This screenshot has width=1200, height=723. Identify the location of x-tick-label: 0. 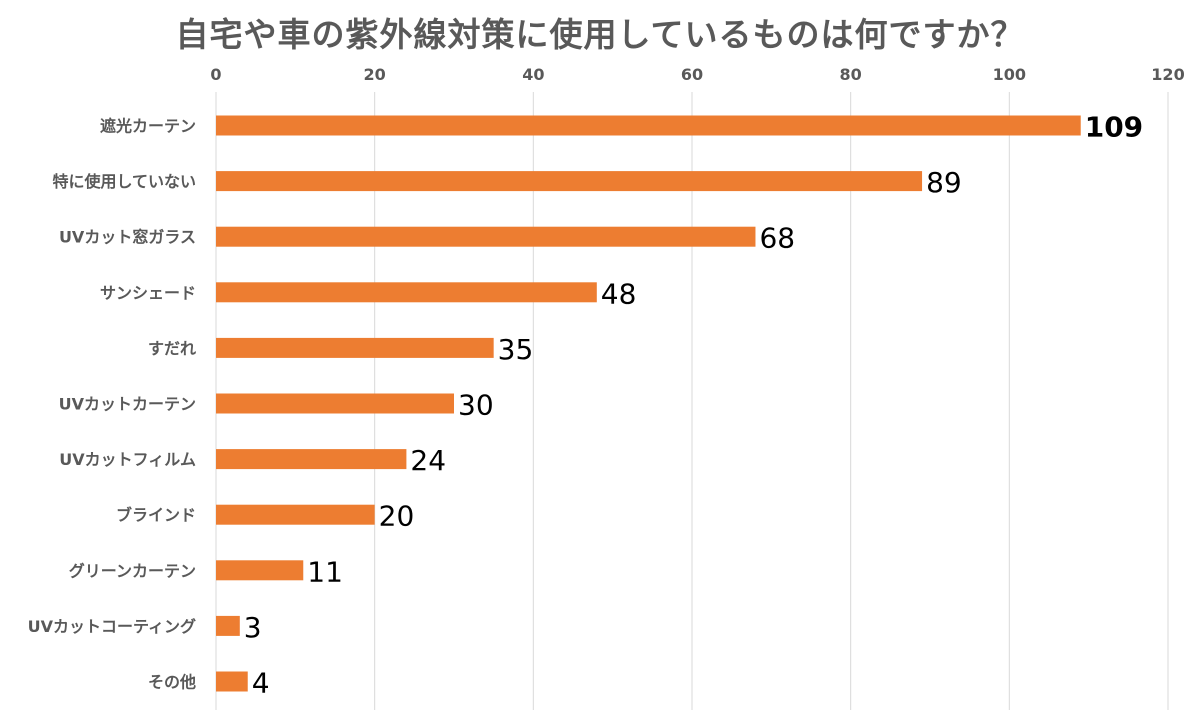
(215, 74).